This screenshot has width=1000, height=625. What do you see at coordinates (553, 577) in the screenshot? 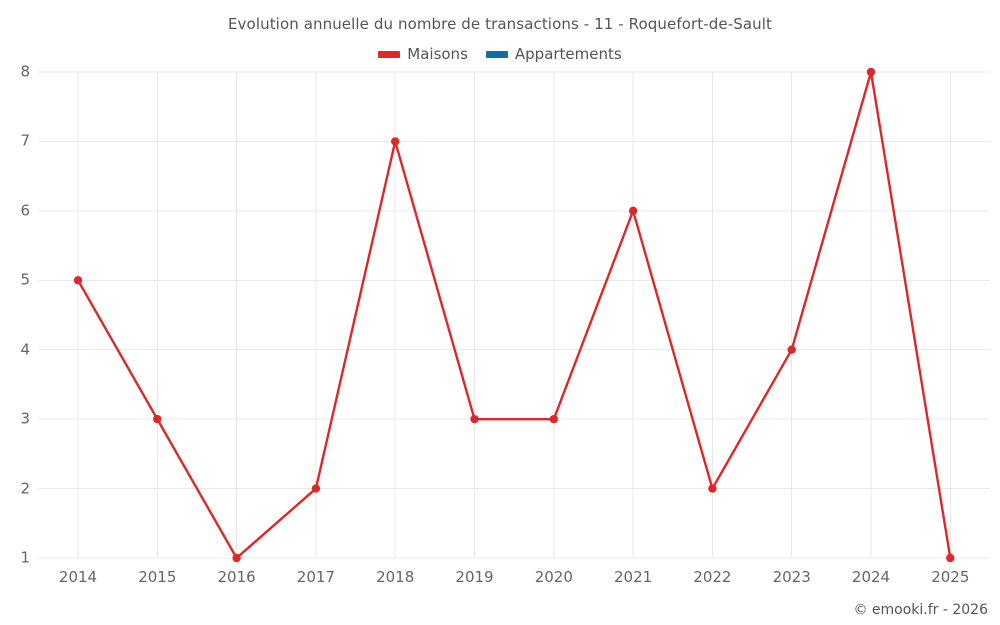
I see `x-axis-tick-label: 2020` at bounding box center [553, 577].